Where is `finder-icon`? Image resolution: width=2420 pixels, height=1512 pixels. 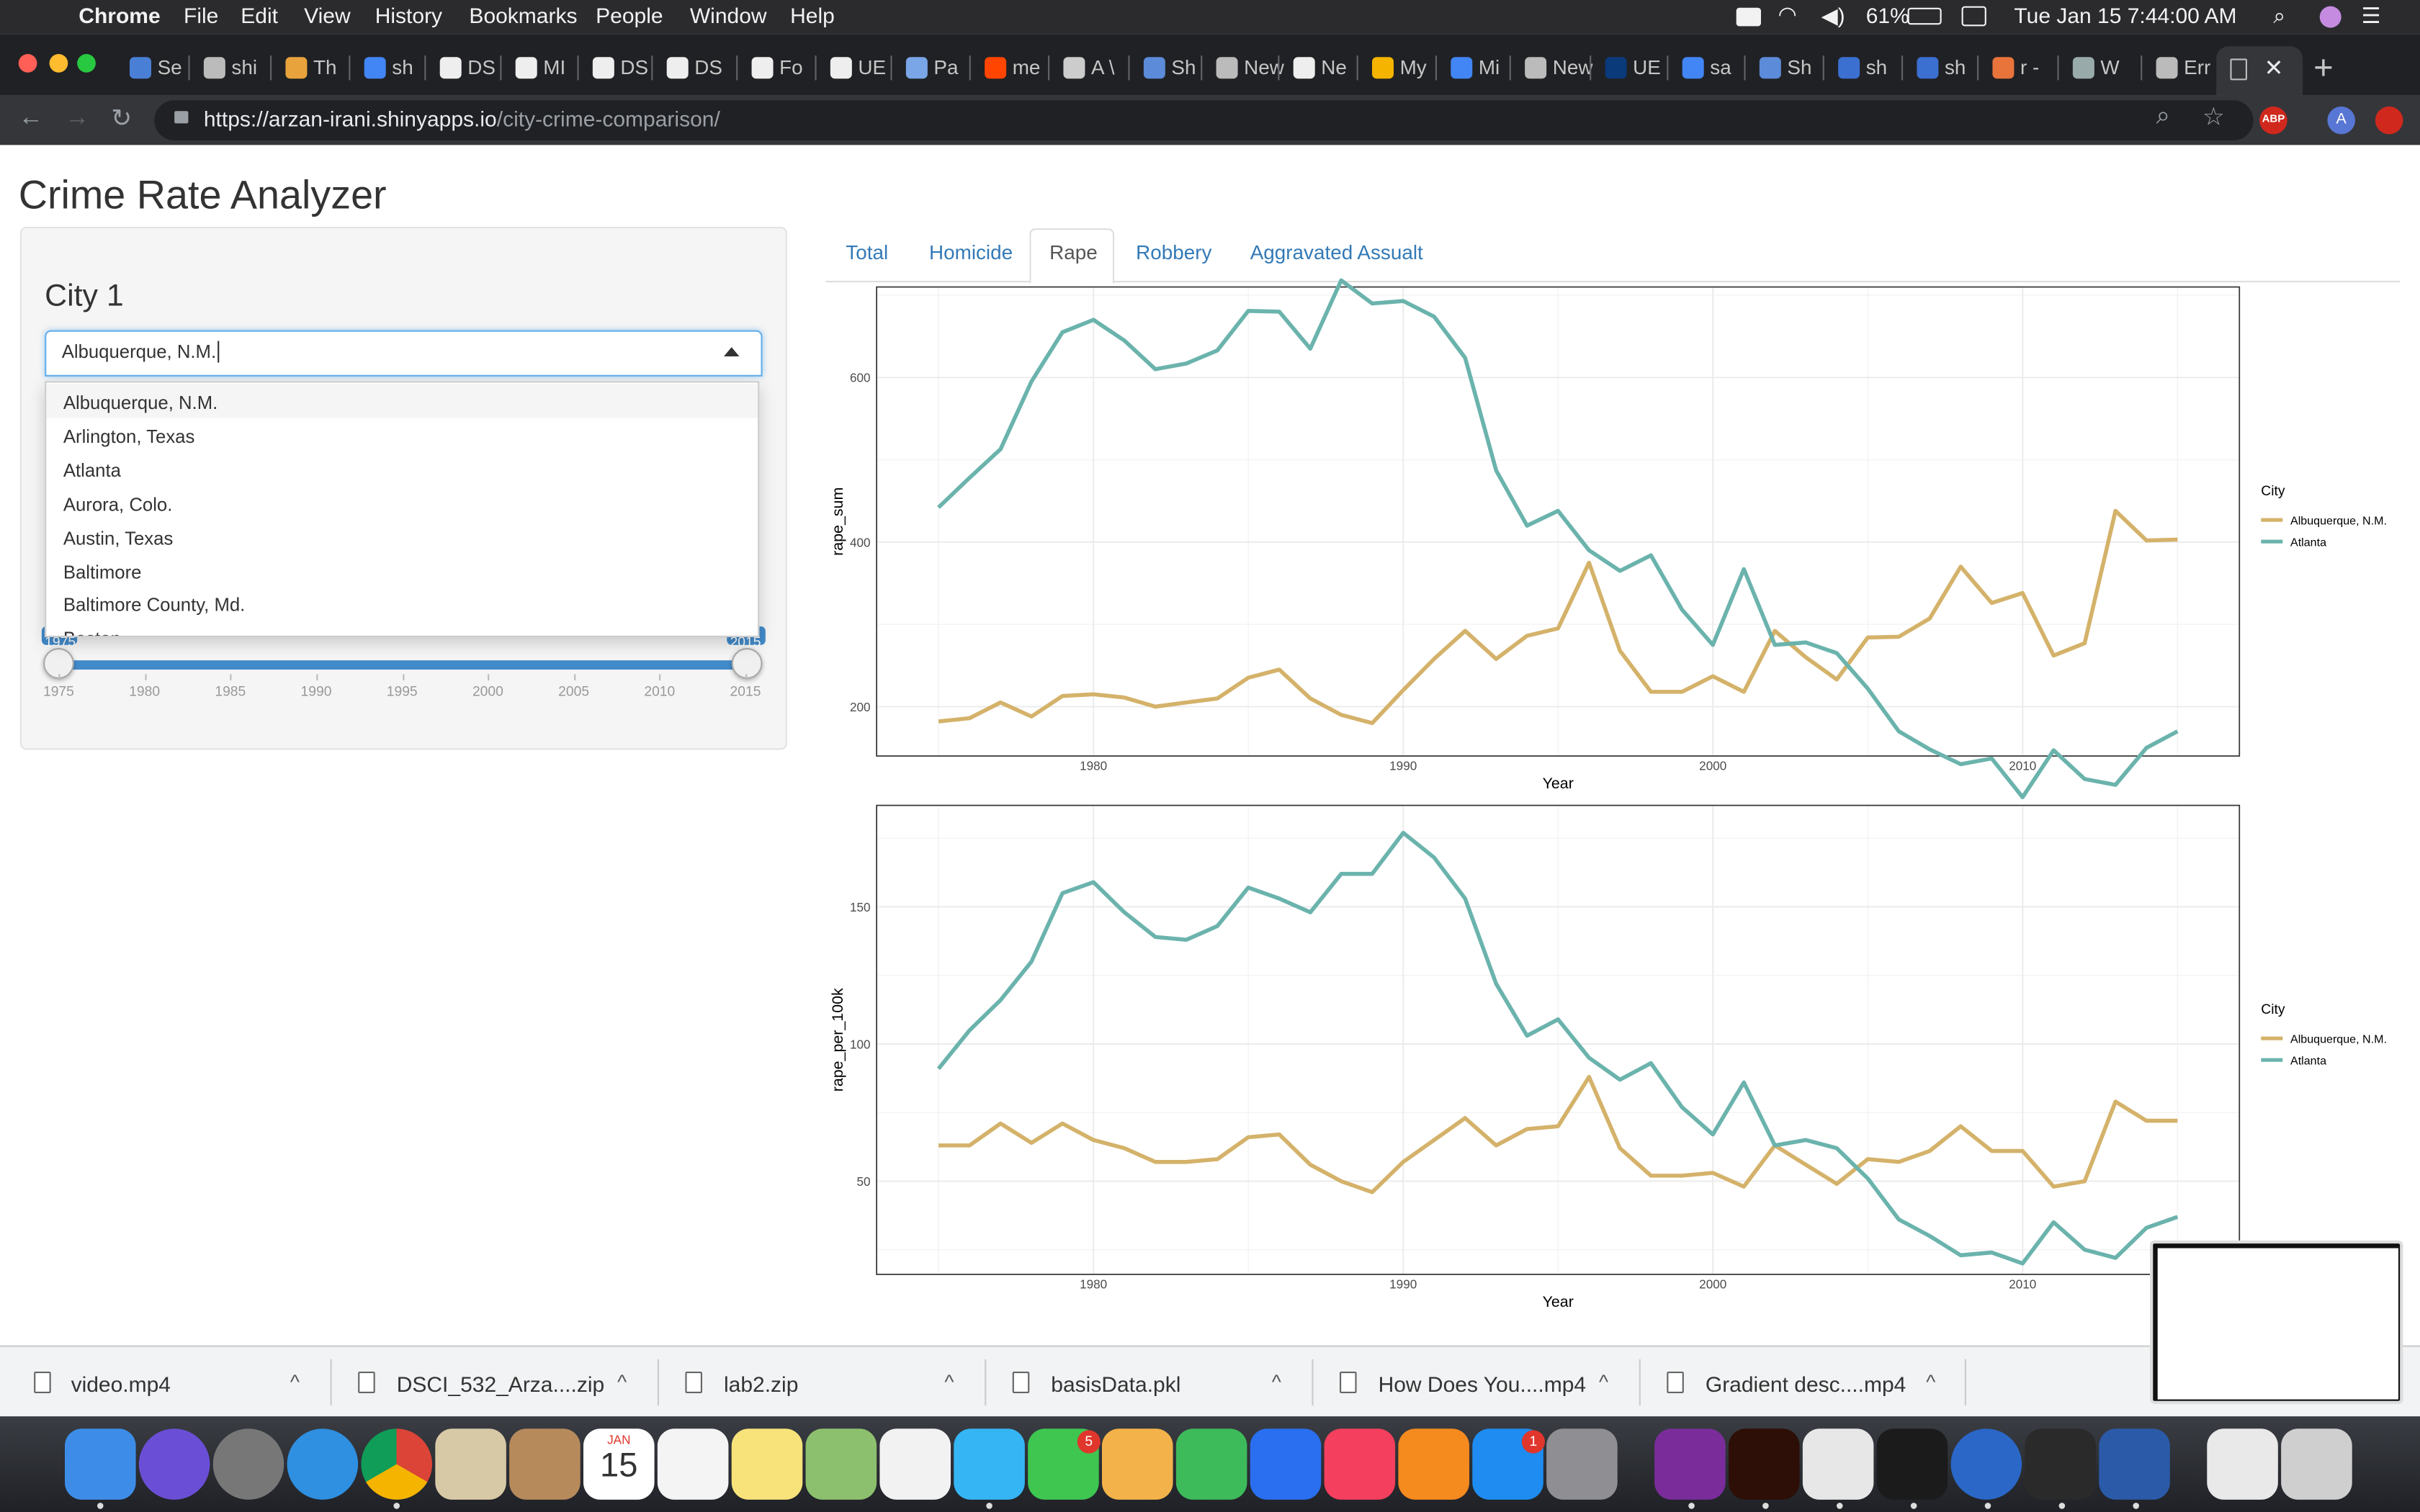 finder-icon is located at coordinates (100, 1464).